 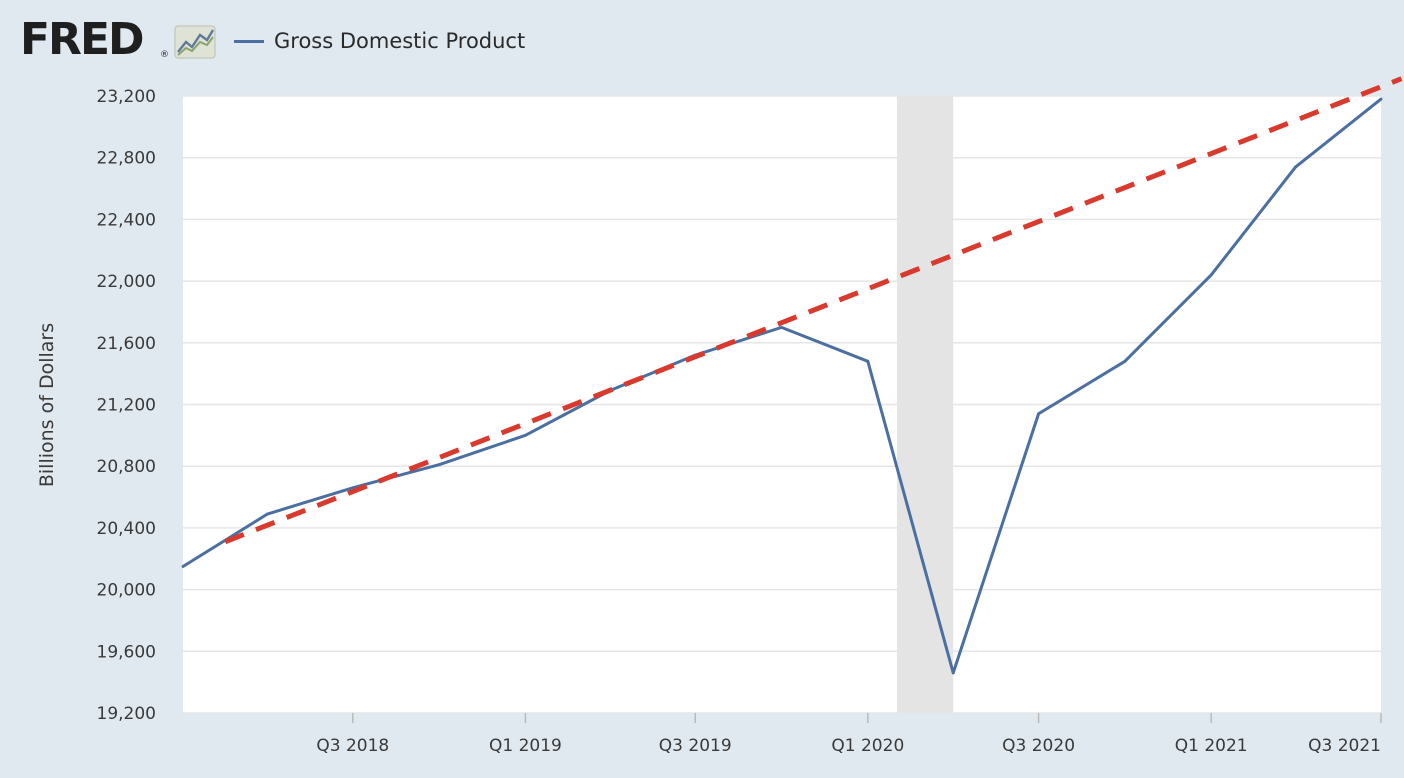 What do you see at coordinates (1211, 746) in the screenshot?
I see `x-tick-label: Q1 2021` at bounding box center [1211, 746].